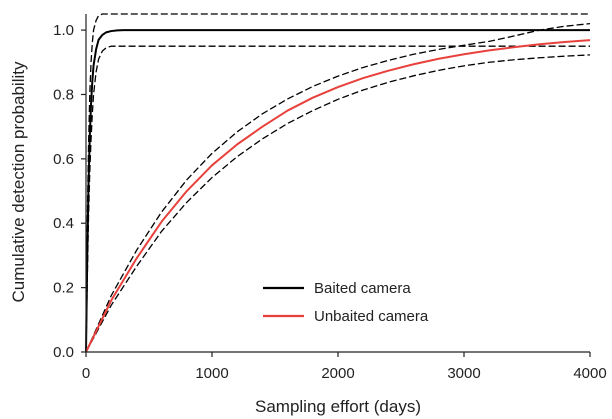 This screenshot has height=419, width=612. What do you see at coordinates (63, 352) in the screenshot?
I see `y-tick-label: 0.0` at bounding box center [63, 352].